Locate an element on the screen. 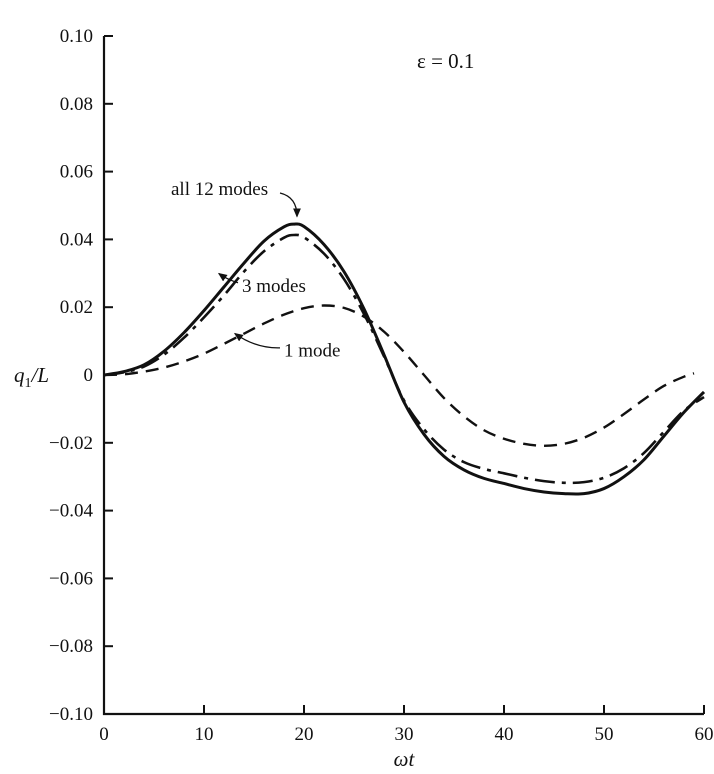  x-axis-tick-label: 0 is located at coordinates (104, 734).